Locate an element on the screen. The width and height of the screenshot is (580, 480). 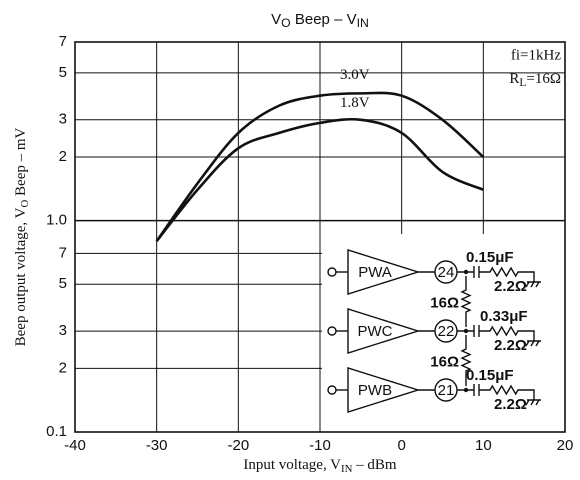
chart-title-part: Beep – V is located at coordinates (324, 19).